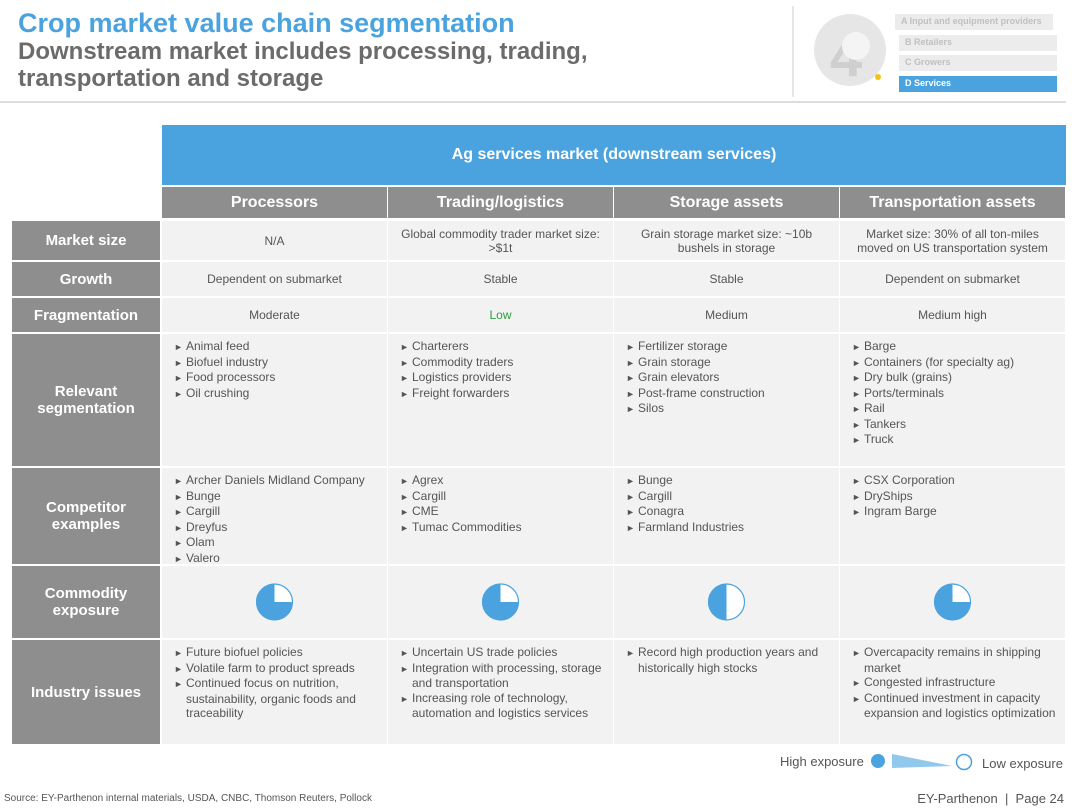  Describe the element at coordinates (86, 240) in the screenshot. I see `row-label: Market size` at that location.